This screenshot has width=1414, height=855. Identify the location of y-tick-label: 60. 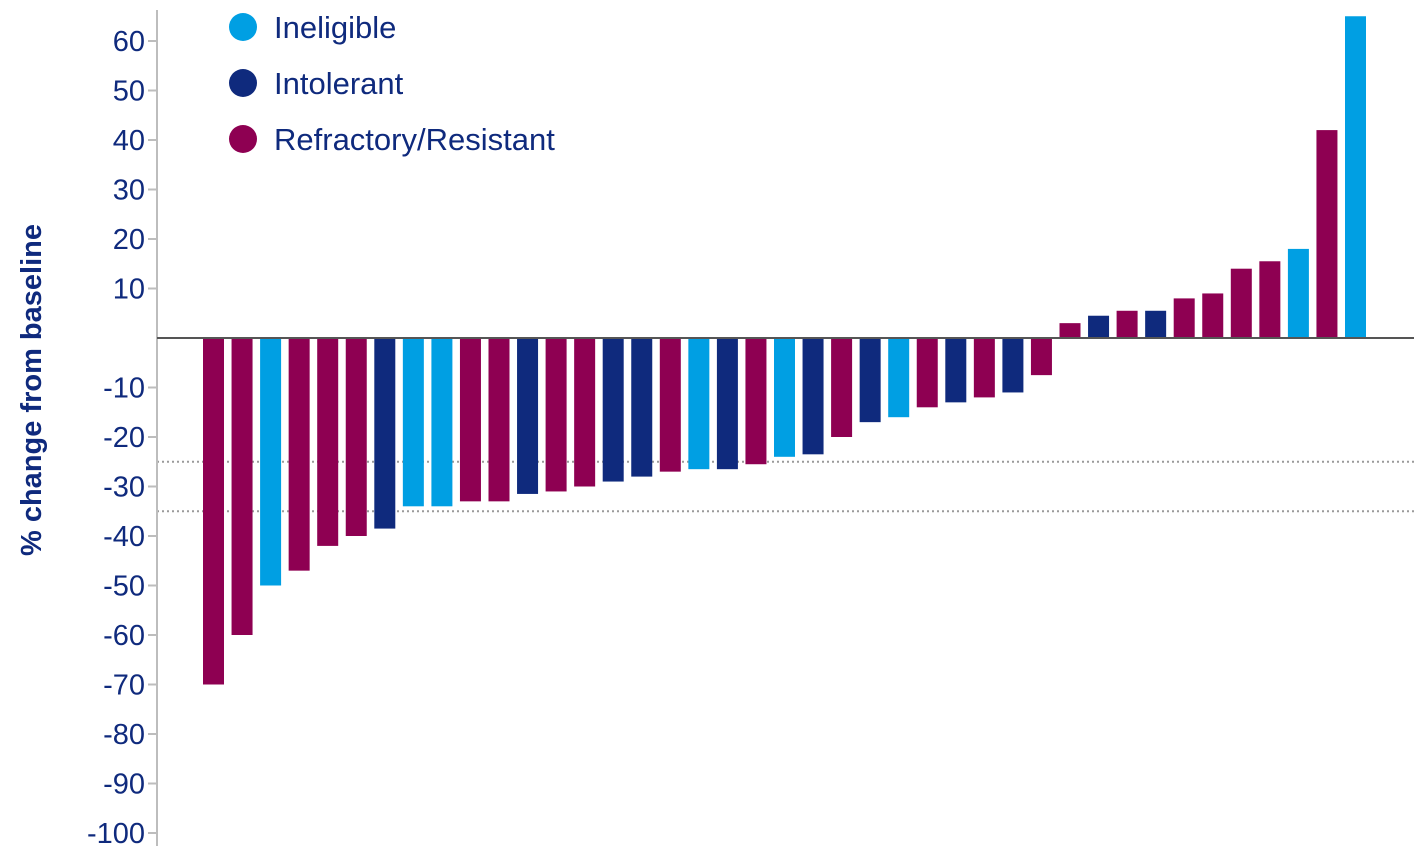
(129, 42).